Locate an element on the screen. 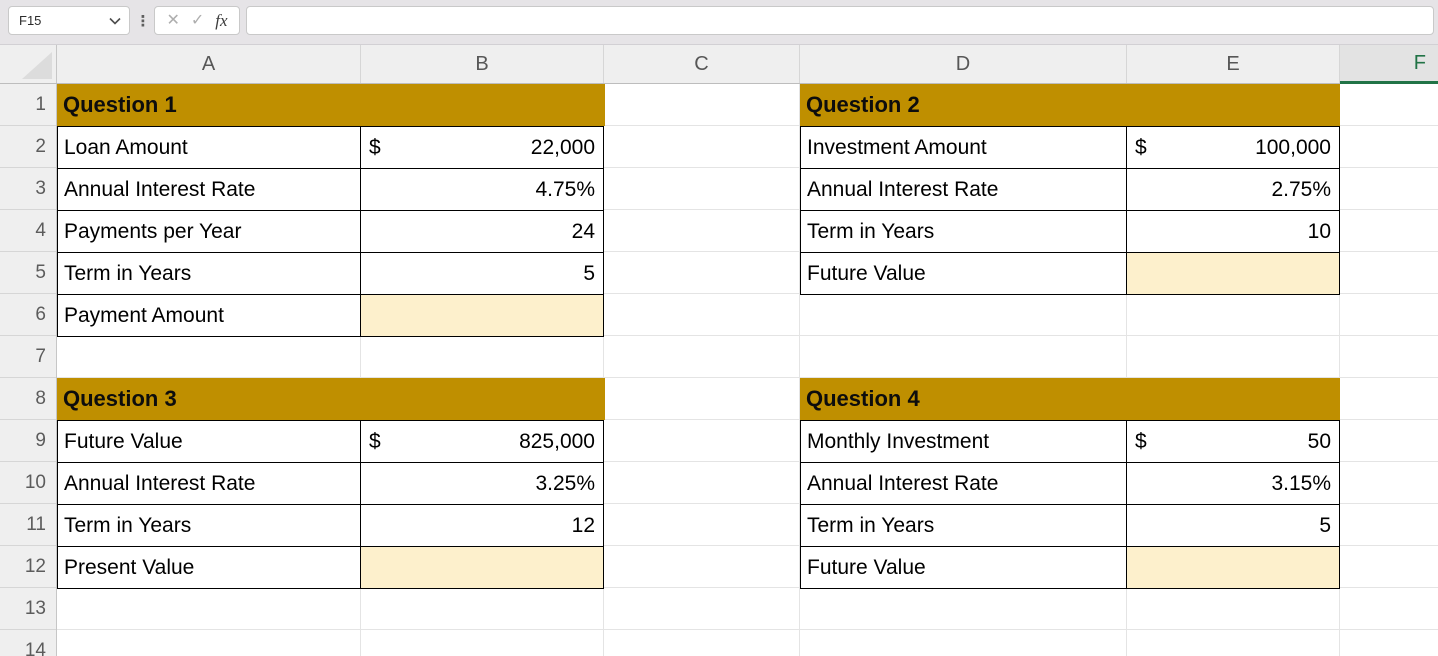 The width and height of the screenshot is (1438, 656). cell-d4-label: Term in Years is located at coordinates (964, 232).